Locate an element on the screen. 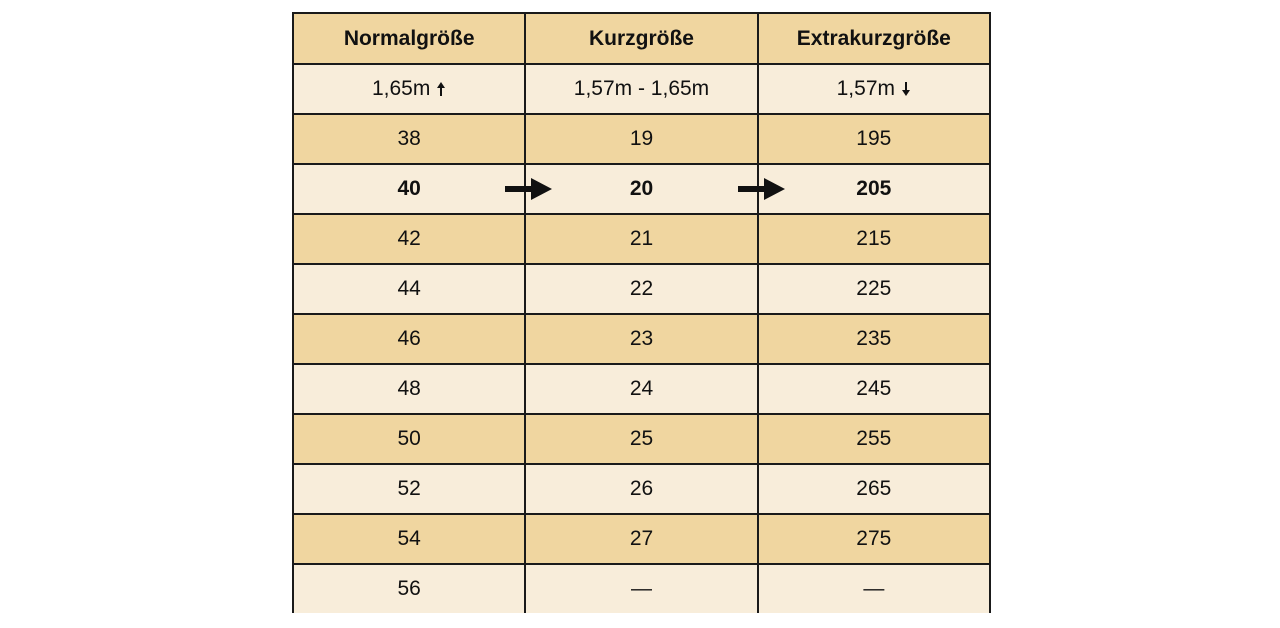 This screenshot has width=1280, height=628. short-size-cell: 22 is located at coordinates (640, 289).